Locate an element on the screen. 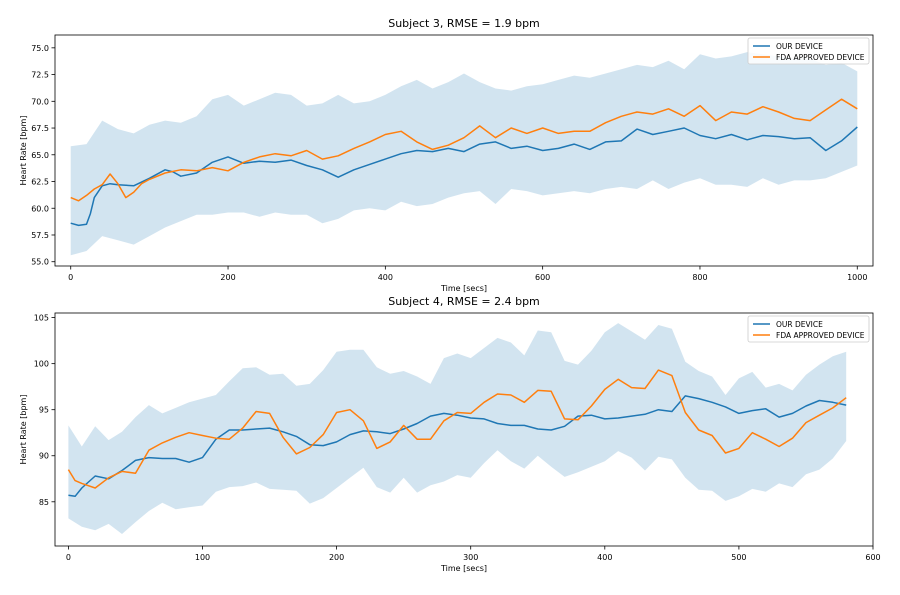 This screenshot has height=595, width=900. x-tick-label: 300 is located at coordinates (470, 557).